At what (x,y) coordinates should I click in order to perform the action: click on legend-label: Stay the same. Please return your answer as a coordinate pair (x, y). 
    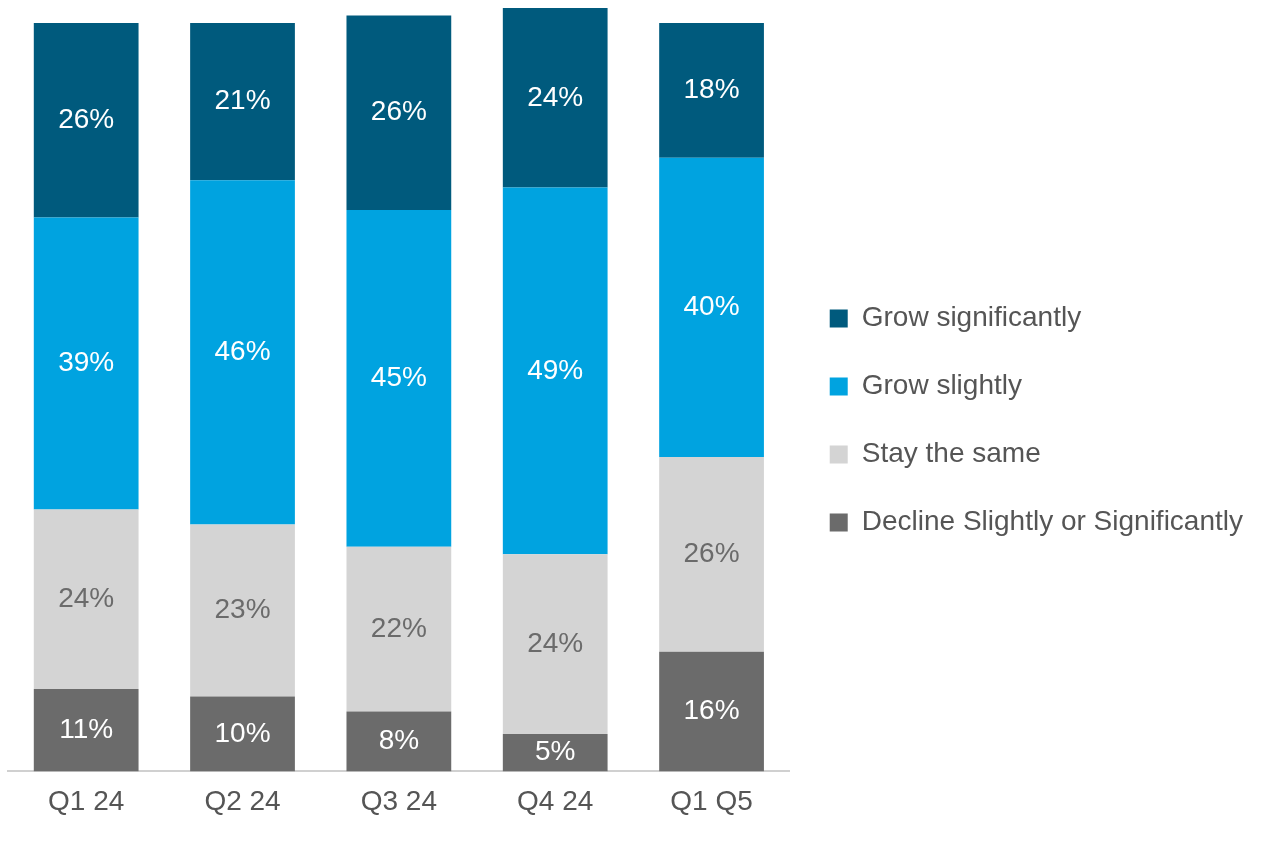
    Looking at the image, I should click on (951, 453).